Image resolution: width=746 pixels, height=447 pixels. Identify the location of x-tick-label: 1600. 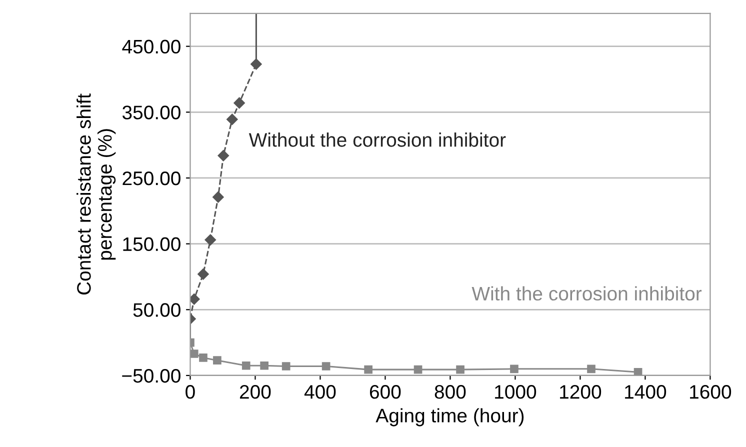
(711, 392).